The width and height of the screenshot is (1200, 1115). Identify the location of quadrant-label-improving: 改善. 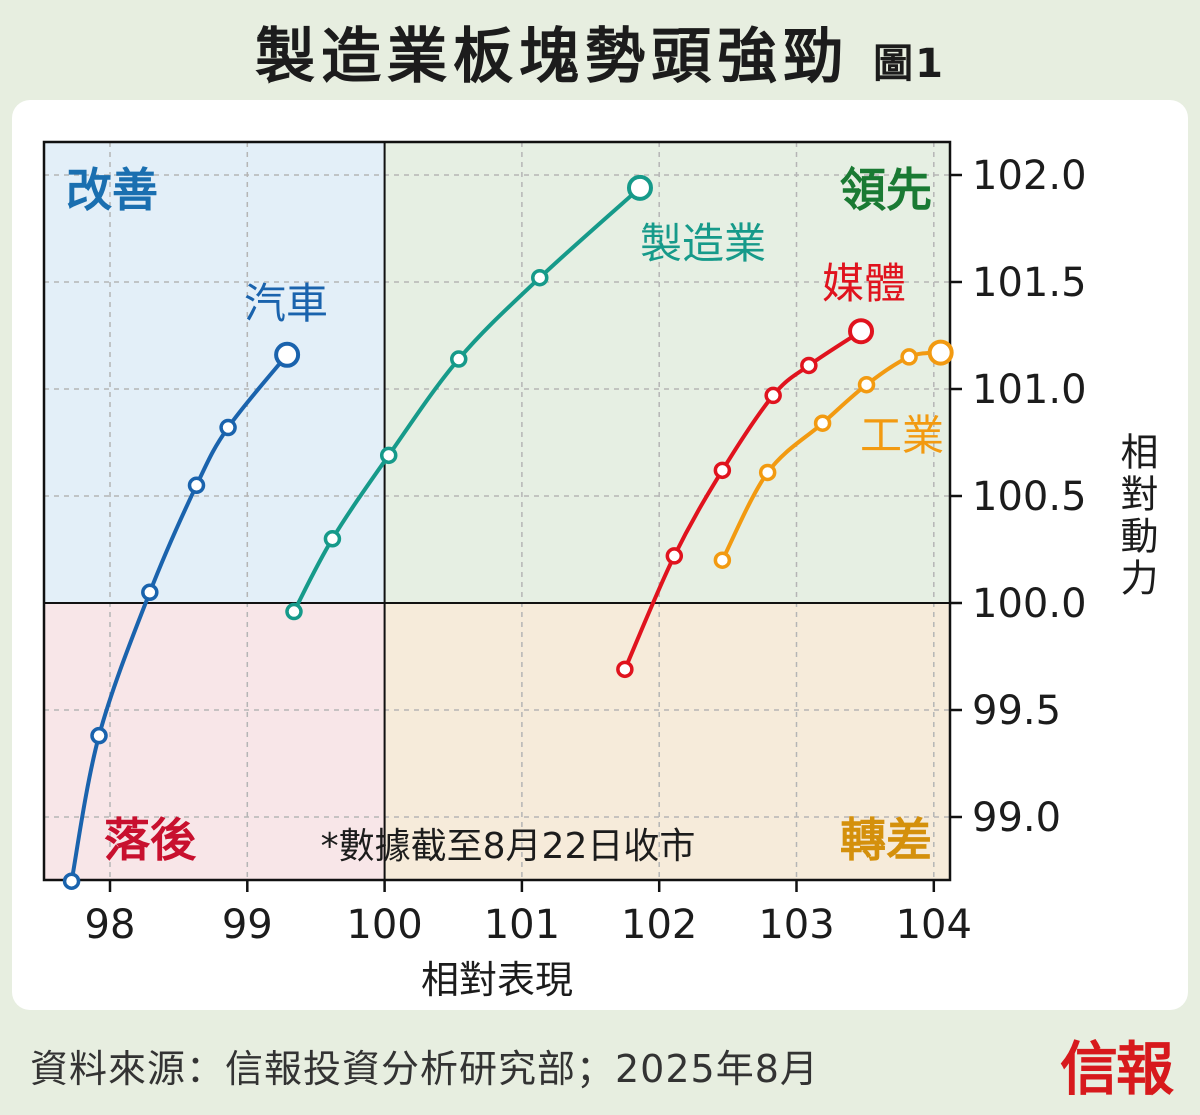
(112, 190).